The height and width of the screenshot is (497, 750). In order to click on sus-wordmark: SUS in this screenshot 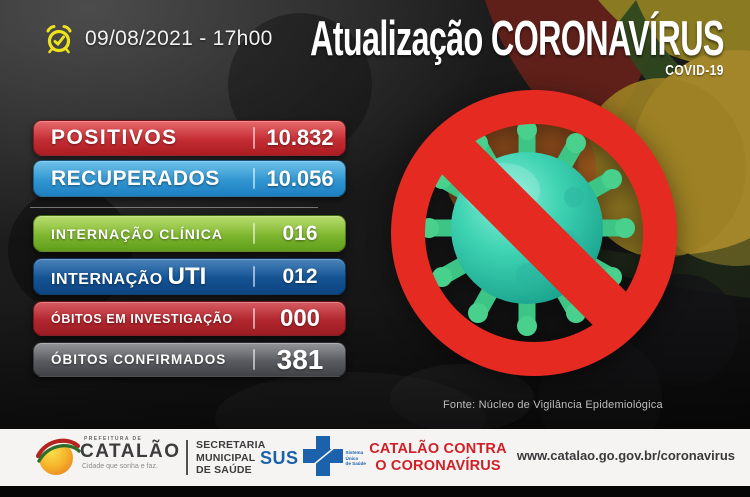, I will do `click(279, 458)`.